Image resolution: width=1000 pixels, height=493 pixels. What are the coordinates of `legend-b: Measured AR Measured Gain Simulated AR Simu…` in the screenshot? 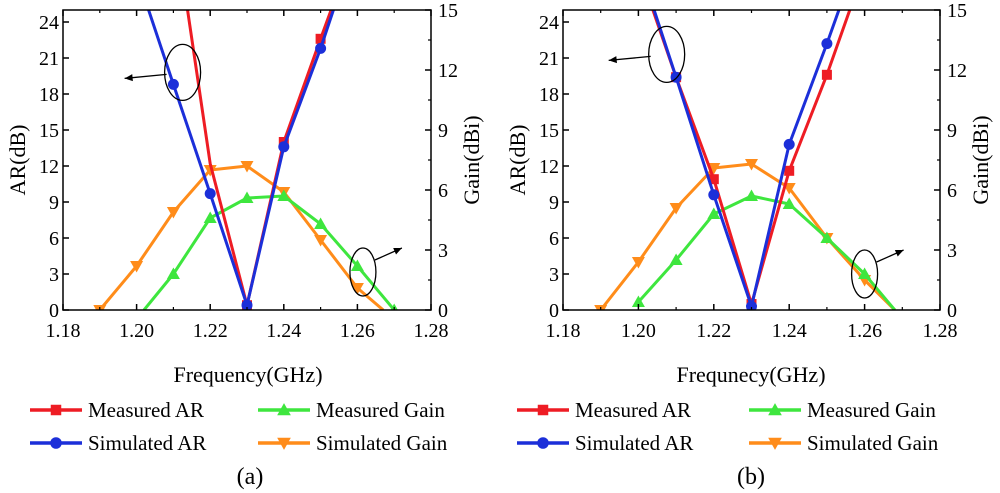 It's located at (728, 426).